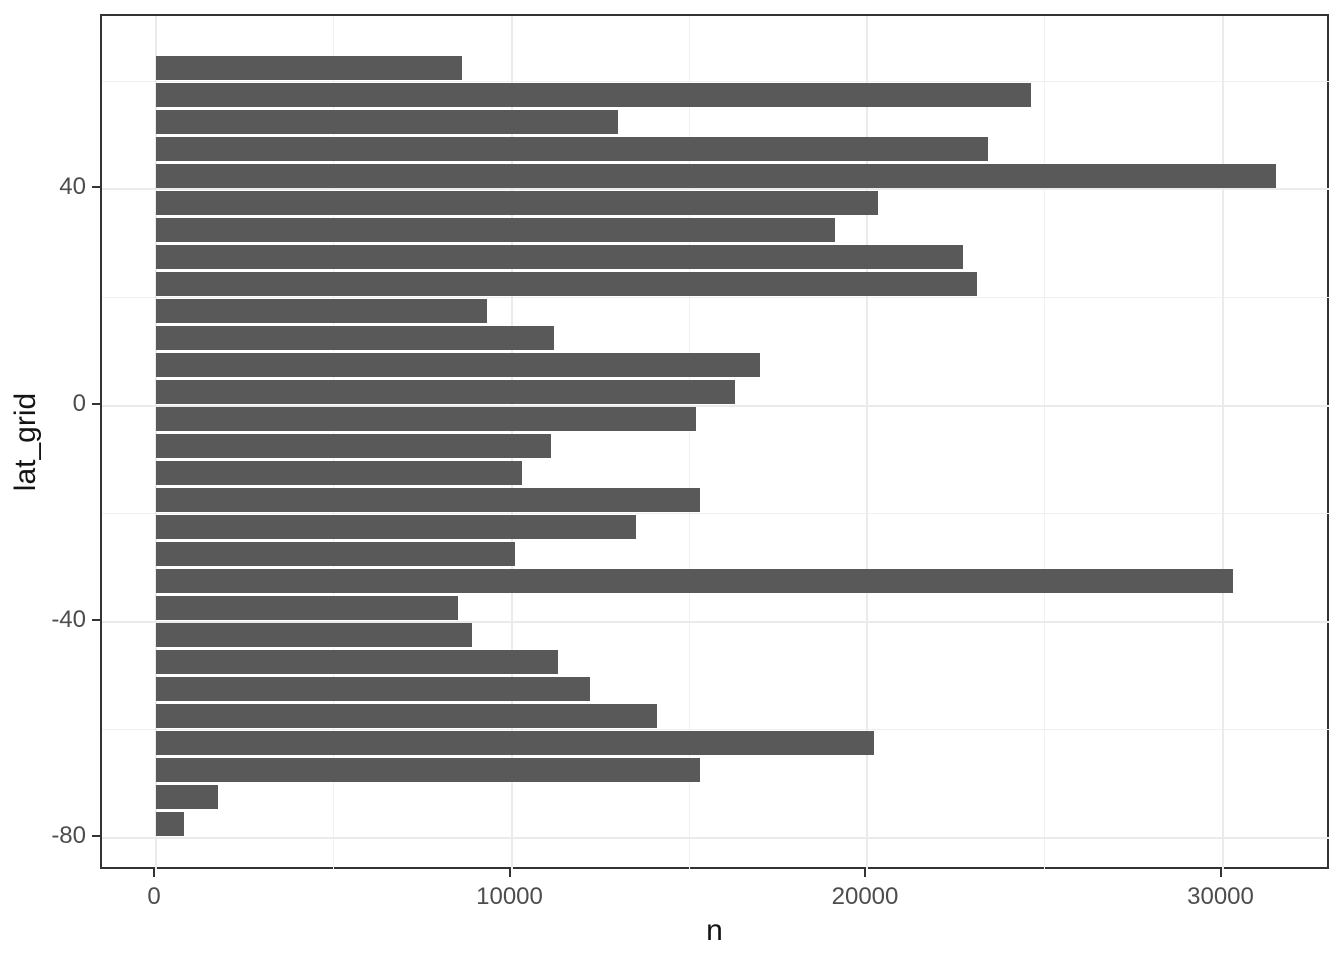  I want to click on bar-lat-27.5, so click(559, 257).